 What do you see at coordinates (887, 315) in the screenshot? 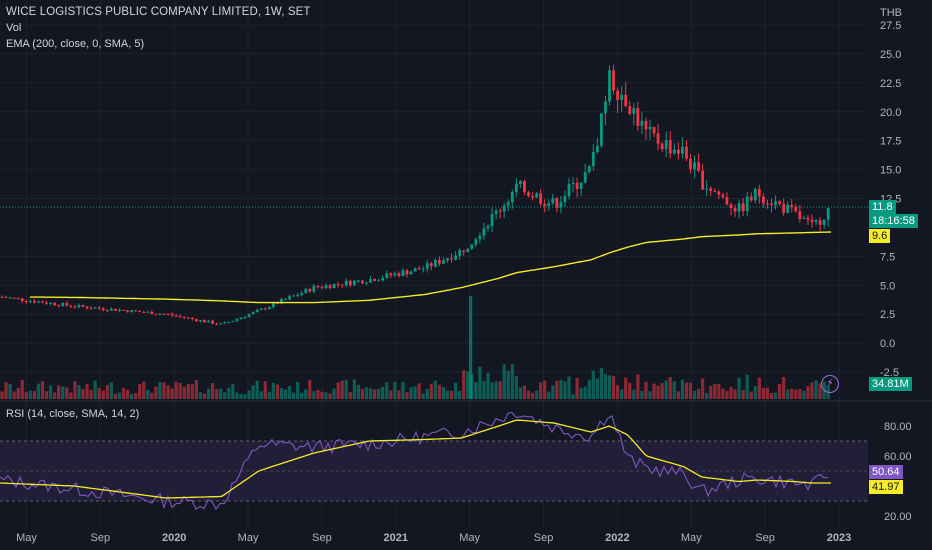
I see `price-tick-label: 2.5` at bounding box center [887, 315].